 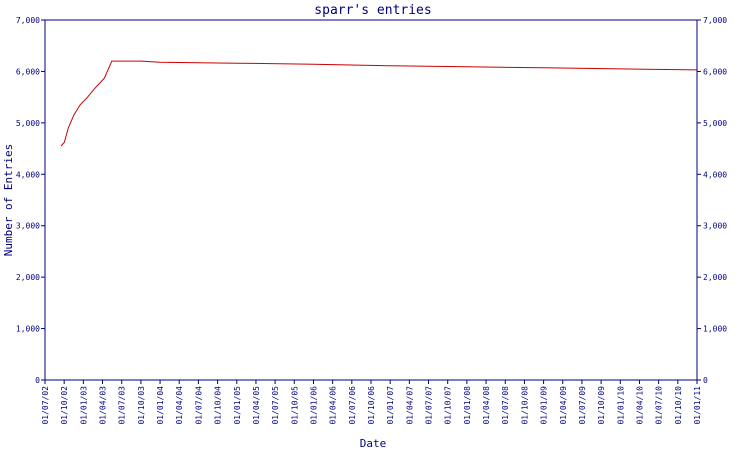 I want to click on x-tick-label: 01/04/08, so click(x=486, y=405).